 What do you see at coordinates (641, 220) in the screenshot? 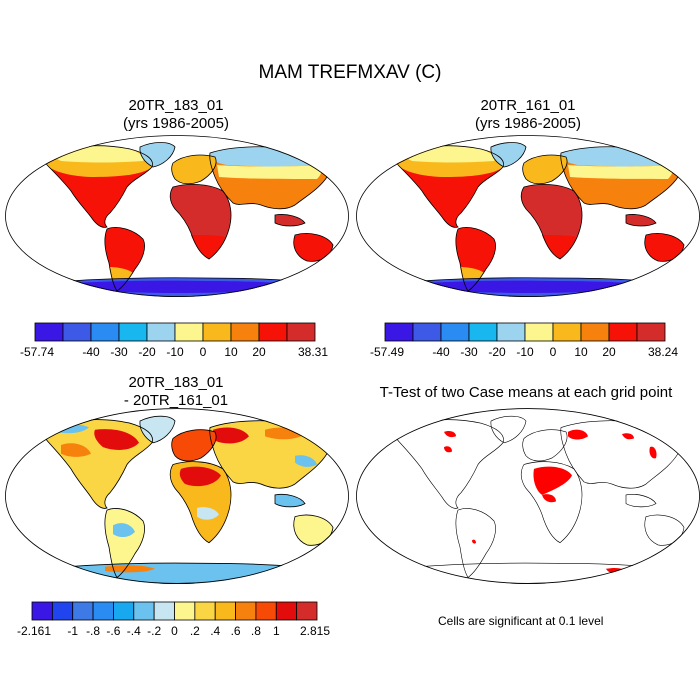
I see `map2-se-asia` at bounding box center [641, 220].